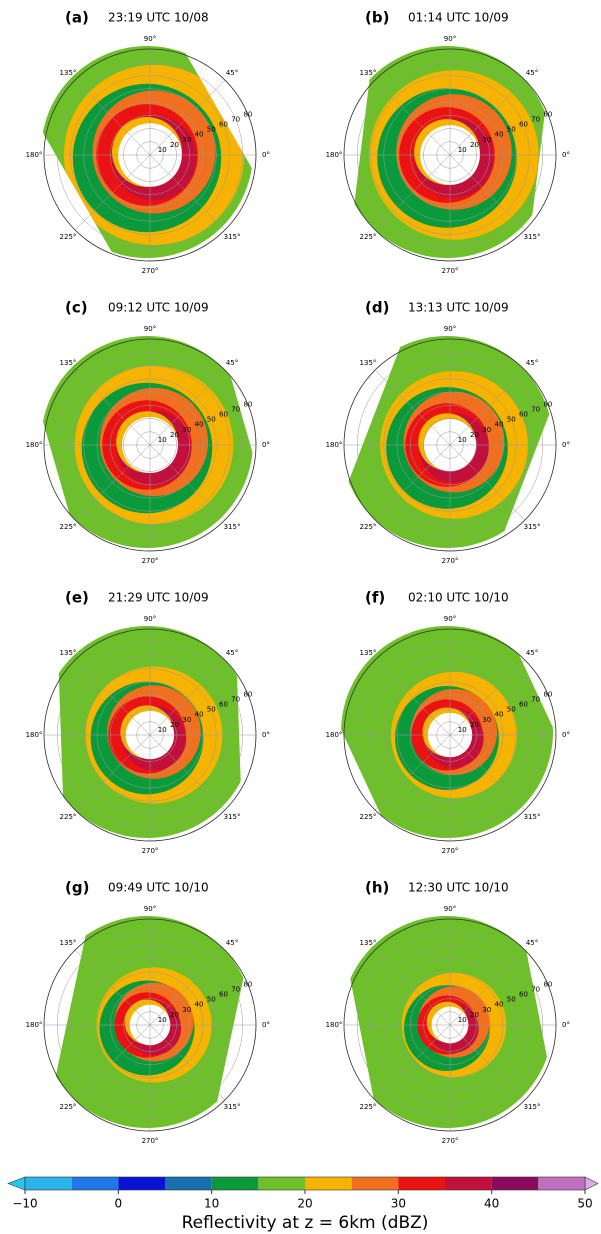  I want to click on colorbar-tick-label: 30, so click(398, 1204).